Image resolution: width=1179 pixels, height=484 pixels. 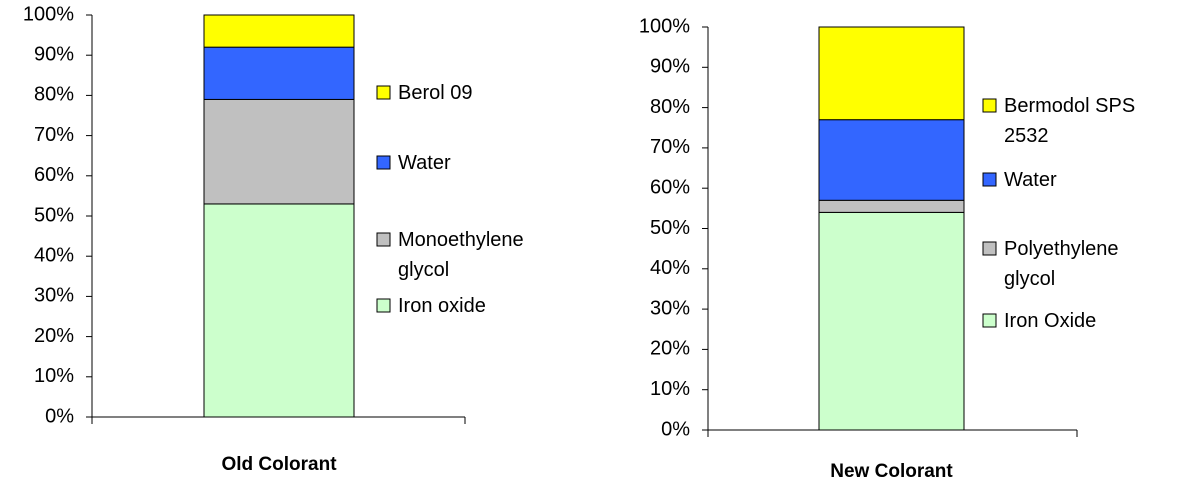 I want to click on legend-label: Bermodol SPS 2532, so click(x=1070, y=121).